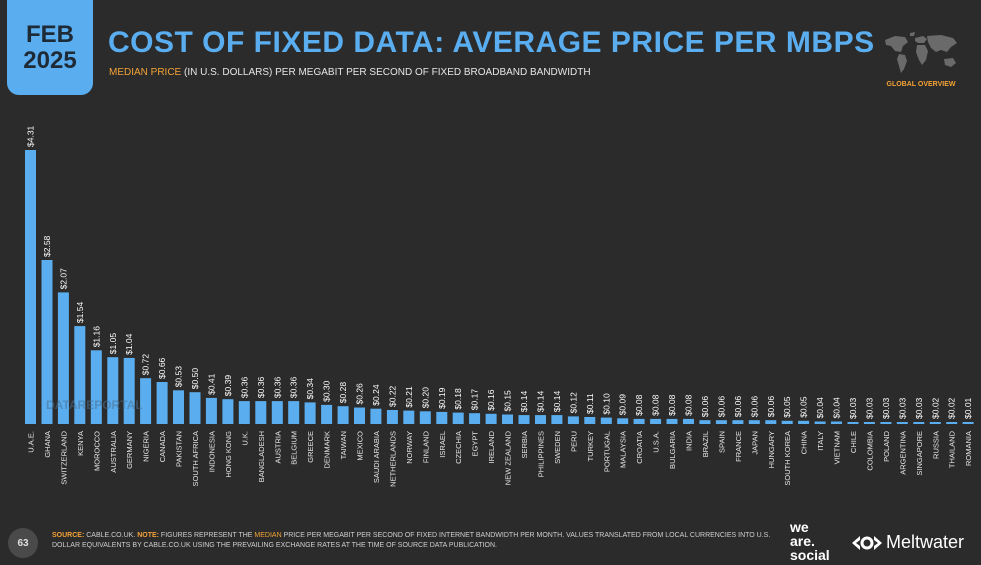 This screenshot has width=981, height=565. I want to click on category-label: MALAYSIA, so click(623, 449).